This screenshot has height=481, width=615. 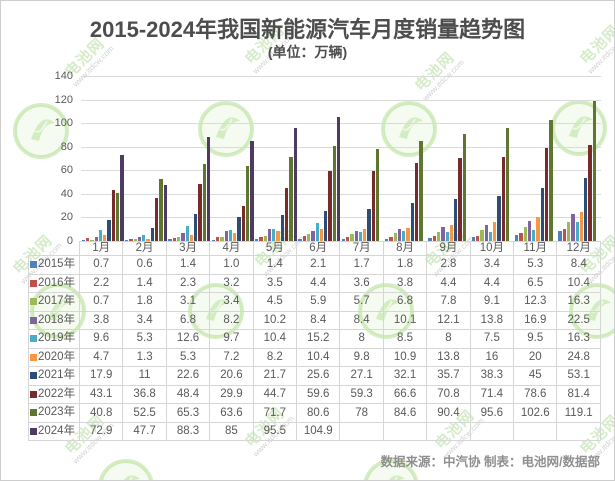 I want to click on bar-2015年-11月, so click(x=517, y=237).